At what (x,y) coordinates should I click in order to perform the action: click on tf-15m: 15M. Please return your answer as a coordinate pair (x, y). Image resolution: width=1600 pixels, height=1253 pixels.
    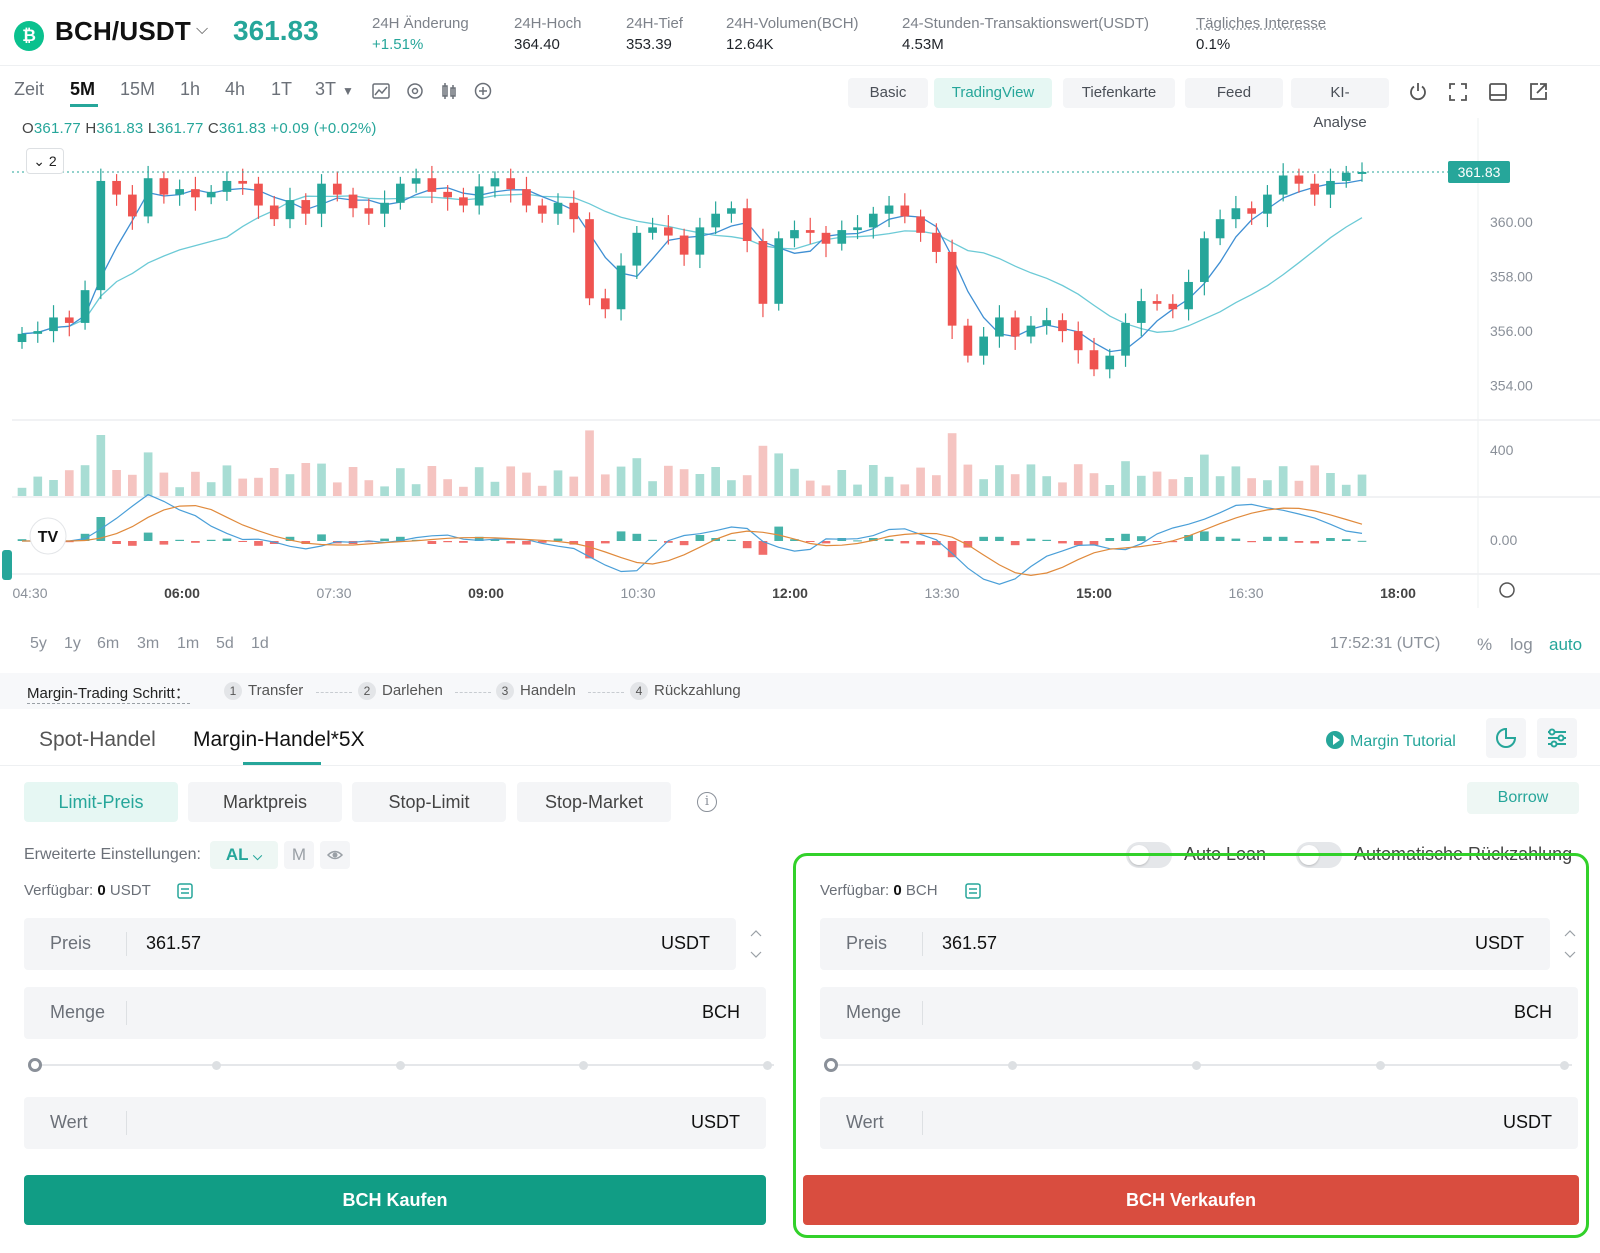
    Looking at the image, I should click on (138, 89).